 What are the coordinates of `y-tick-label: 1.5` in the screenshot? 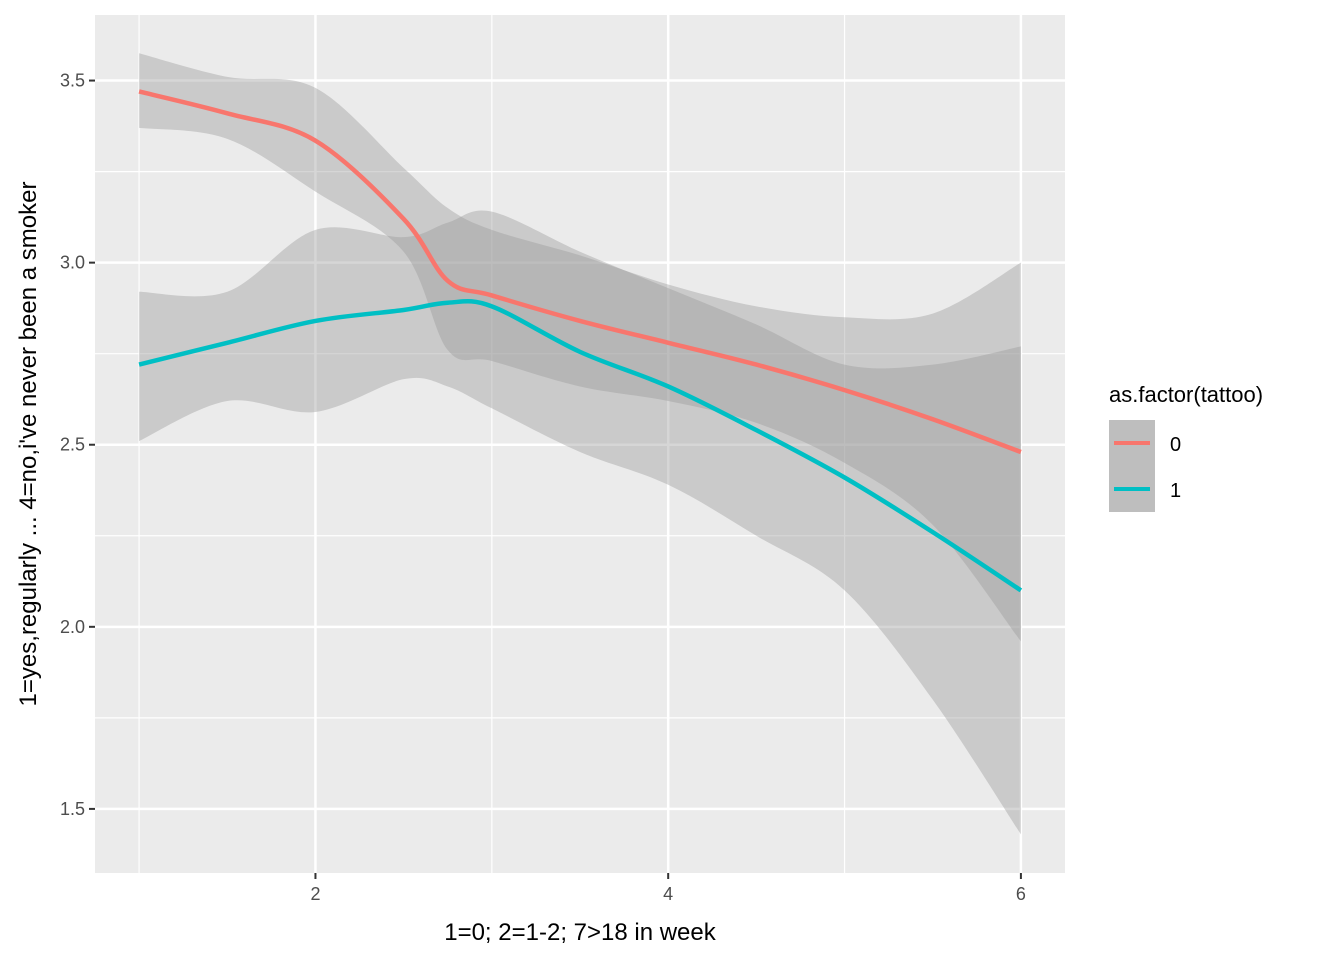 It's located at (72, 809).